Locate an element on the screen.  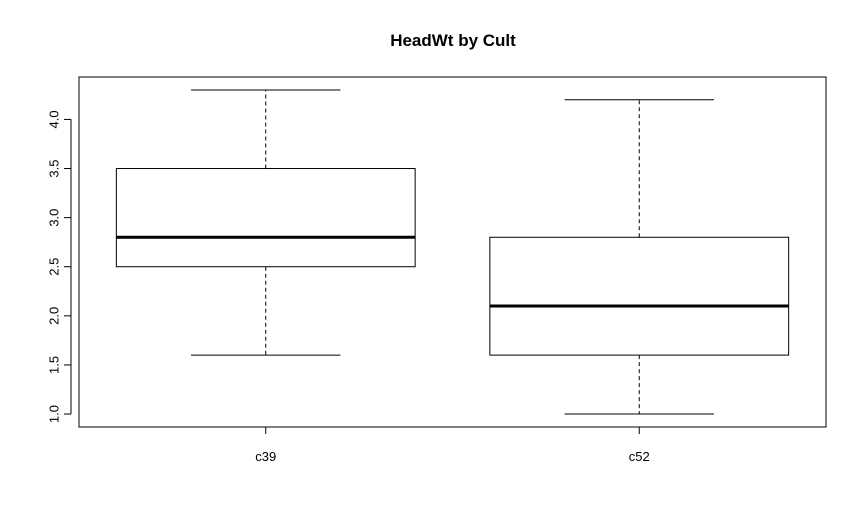
y-axis: 1.0 1.5 2.0 2.5 3.0 3.5 4.0 is located at coordinates (59, 266).